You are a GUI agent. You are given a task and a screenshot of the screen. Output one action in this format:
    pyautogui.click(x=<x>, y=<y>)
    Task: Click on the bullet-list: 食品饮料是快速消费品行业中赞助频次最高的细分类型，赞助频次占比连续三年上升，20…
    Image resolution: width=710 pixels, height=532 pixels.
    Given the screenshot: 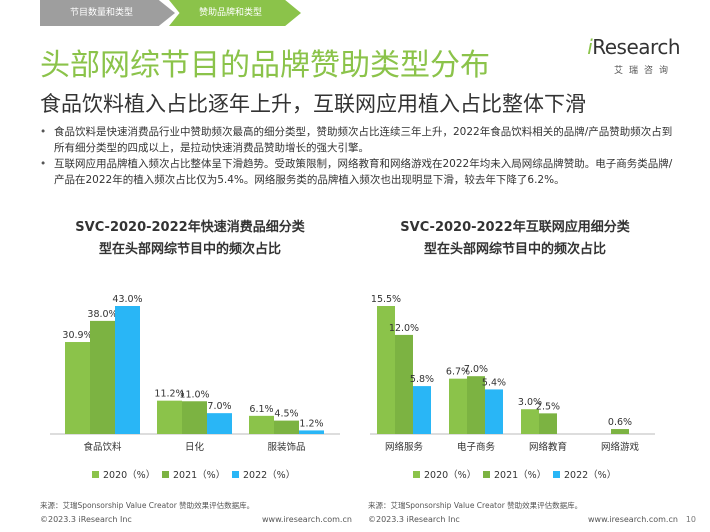 What is the action you would take?
    pyautogui.click(x=360, y=156)
    